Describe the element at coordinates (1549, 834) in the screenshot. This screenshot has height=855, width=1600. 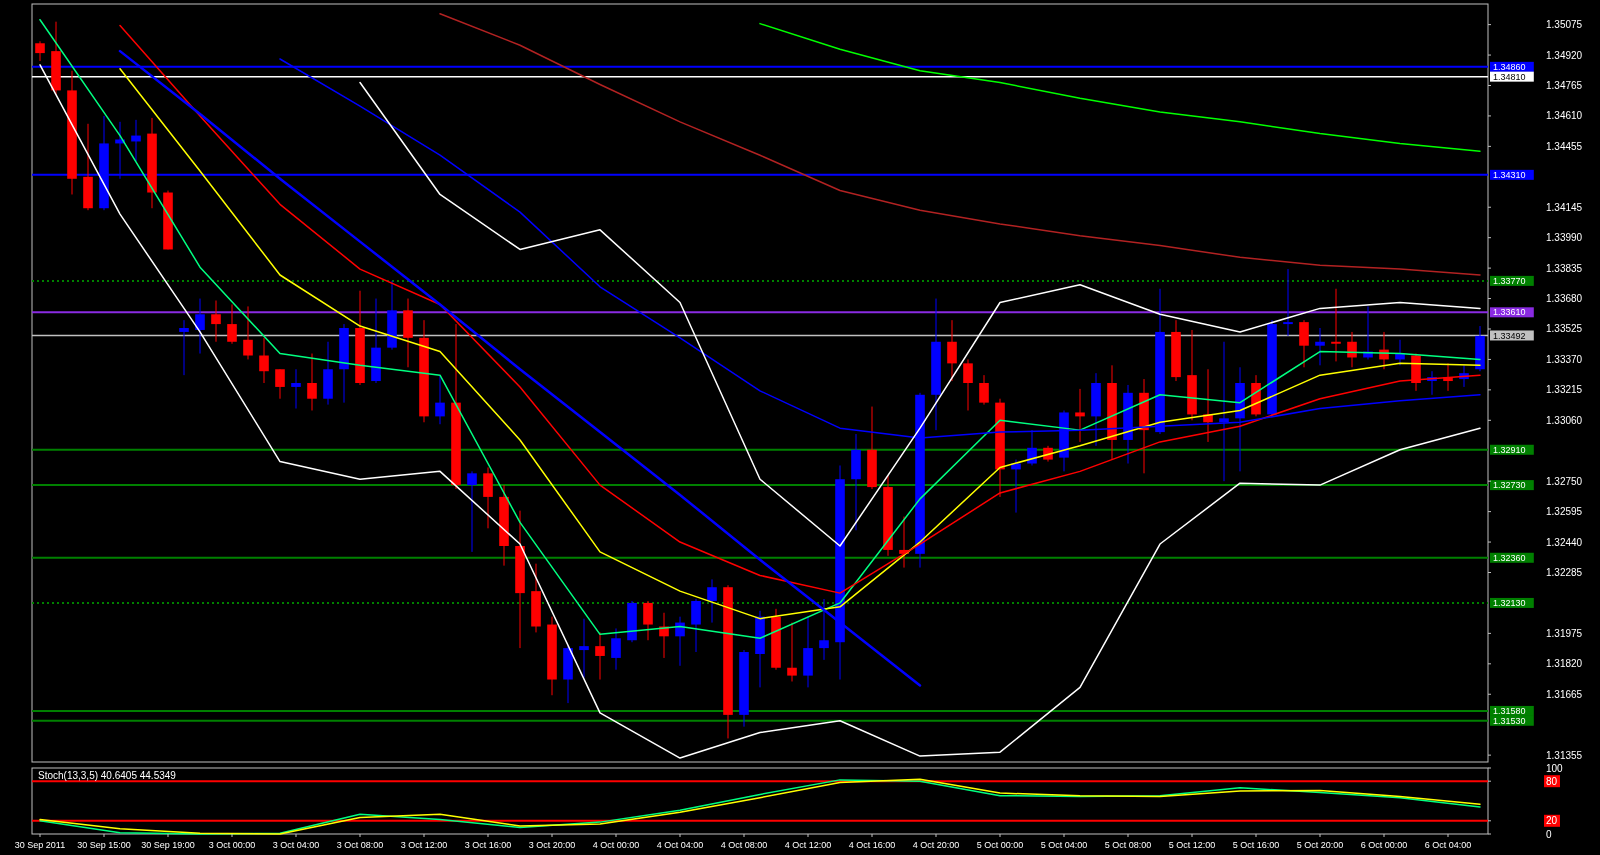
I see `y-tick-label: 0` at that location.